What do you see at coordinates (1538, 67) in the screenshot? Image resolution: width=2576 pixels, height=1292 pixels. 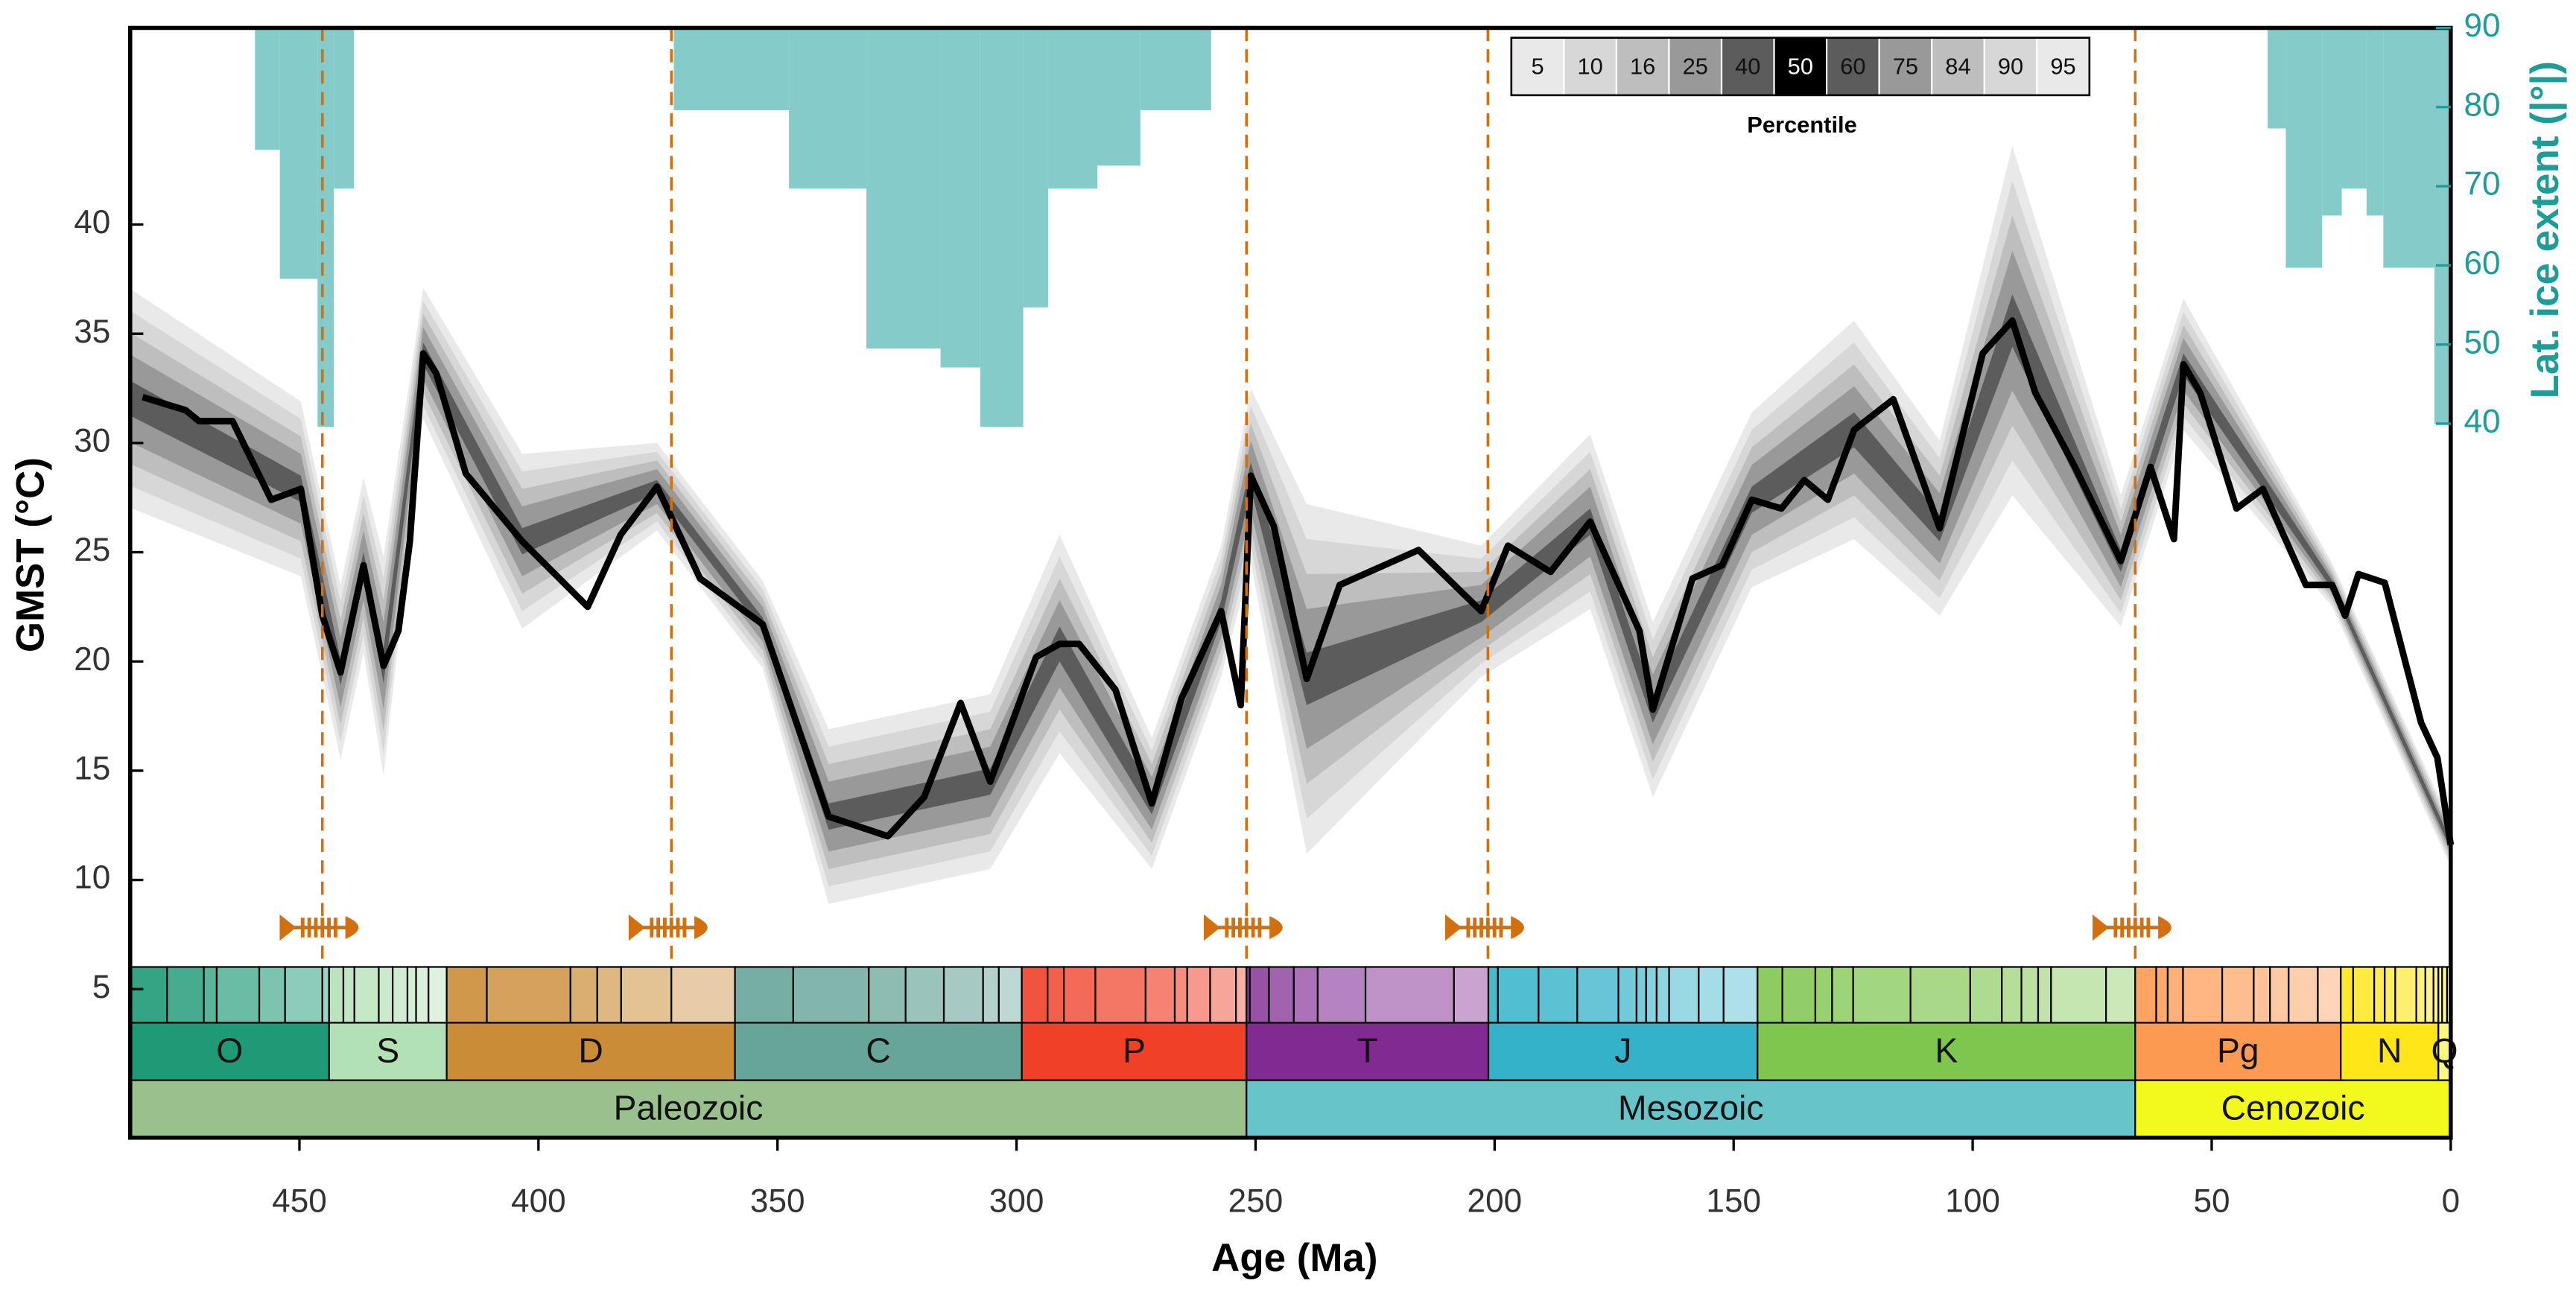 I see `legend-label: 5` at bounding box center [1538, 67].